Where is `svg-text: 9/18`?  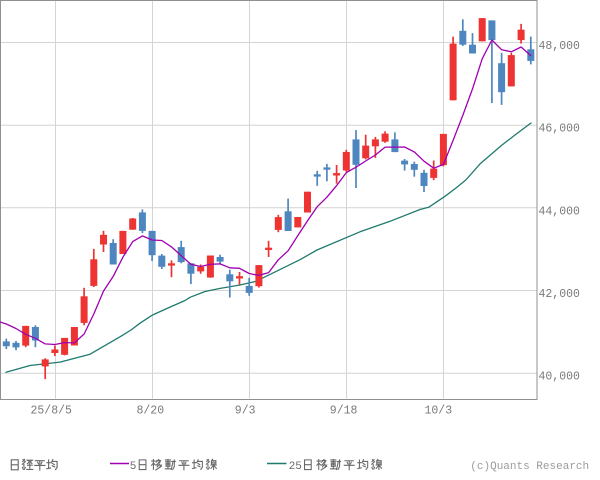
svg-text: 9/18 is located at coordinates (344, 411).